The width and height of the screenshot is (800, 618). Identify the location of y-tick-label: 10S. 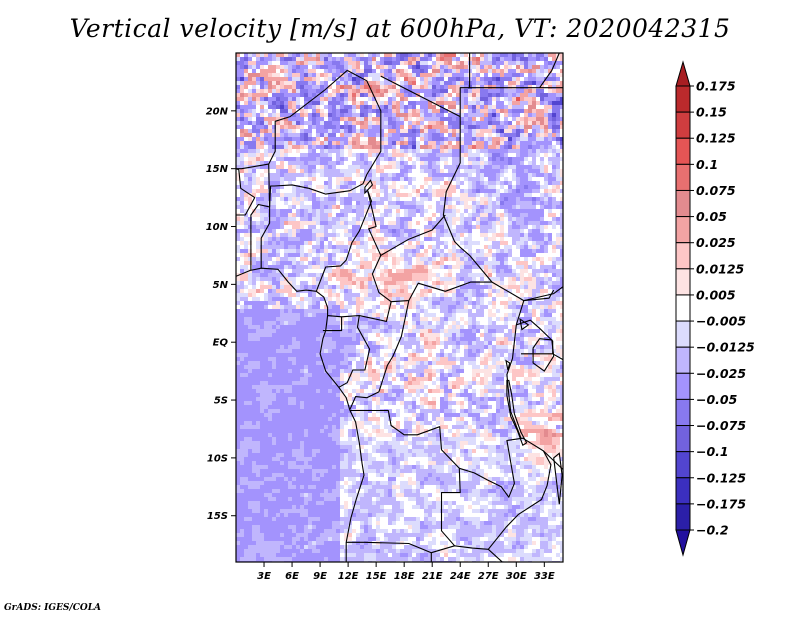
(217, 458).